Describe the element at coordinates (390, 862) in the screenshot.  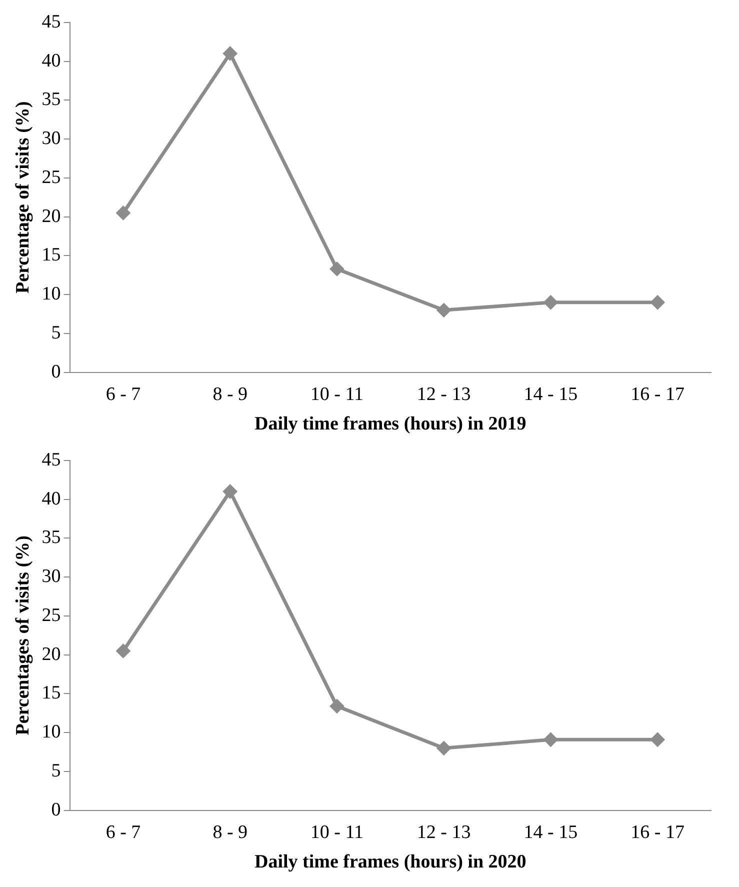
I see `x-axis-title: Daily time frames (hours) in 2020` at that location.